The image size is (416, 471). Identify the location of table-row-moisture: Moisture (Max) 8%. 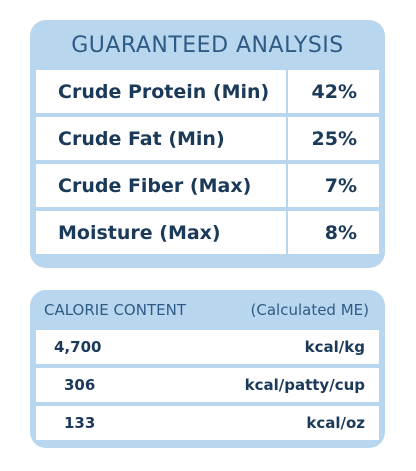
(207, 232).